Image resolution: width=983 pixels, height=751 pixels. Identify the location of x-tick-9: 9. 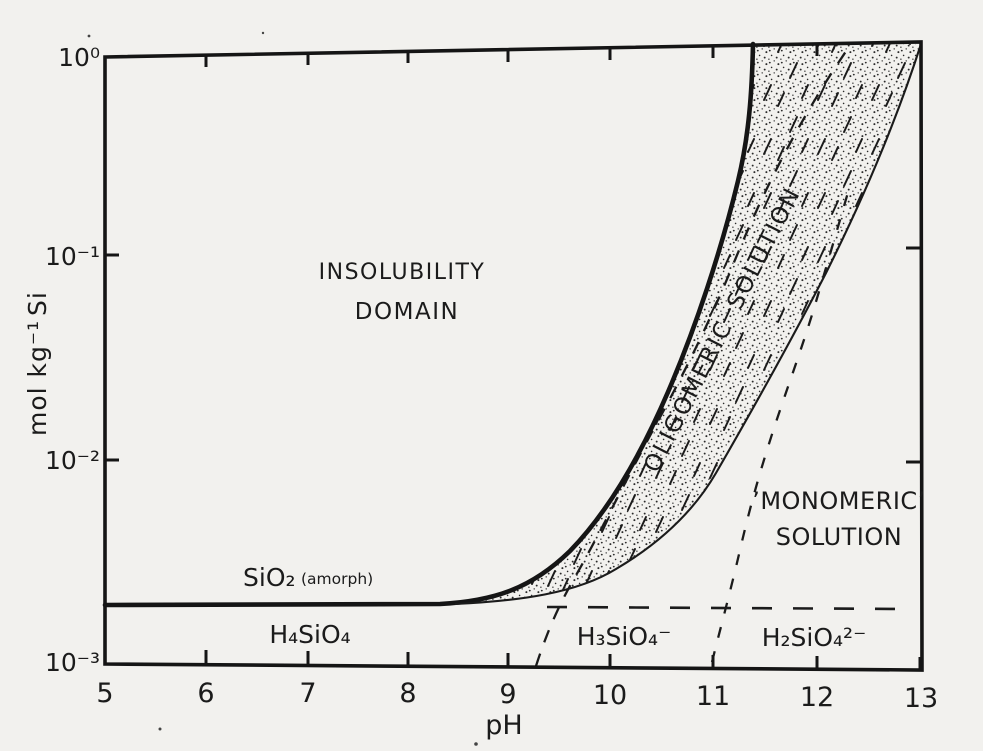
(507, 694).